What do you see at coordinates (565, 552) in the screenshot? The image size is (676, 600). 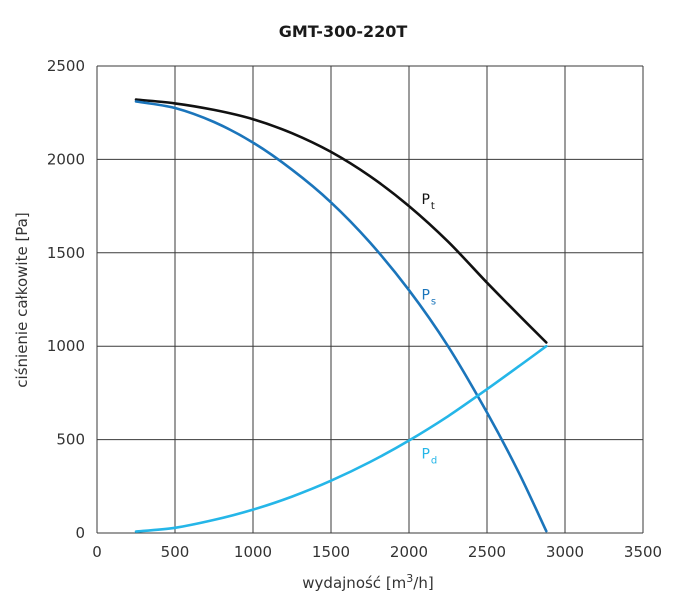 I see `x-tick-label: 3000` at bounding box center [565, 552].